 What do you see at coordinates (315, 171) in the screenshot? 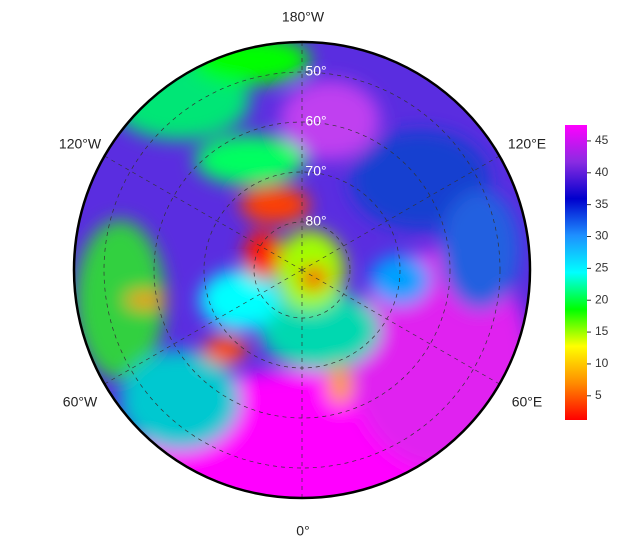
I see `latitude-label: 70°` at bounding box center [315, 171].